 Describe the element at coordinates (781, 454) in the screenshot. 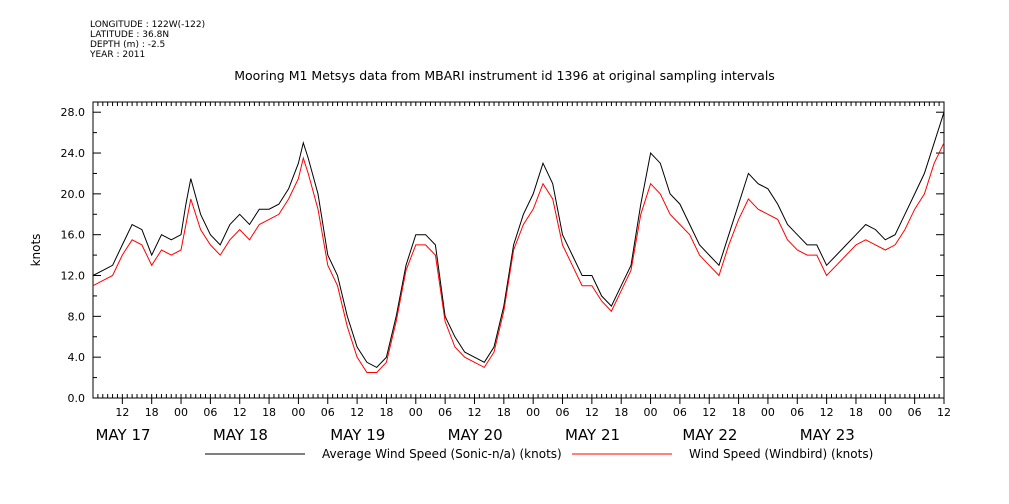

I see `legend-label-windbird-wind-speed: Wind Speed (Windbird) (knots)` at that location.